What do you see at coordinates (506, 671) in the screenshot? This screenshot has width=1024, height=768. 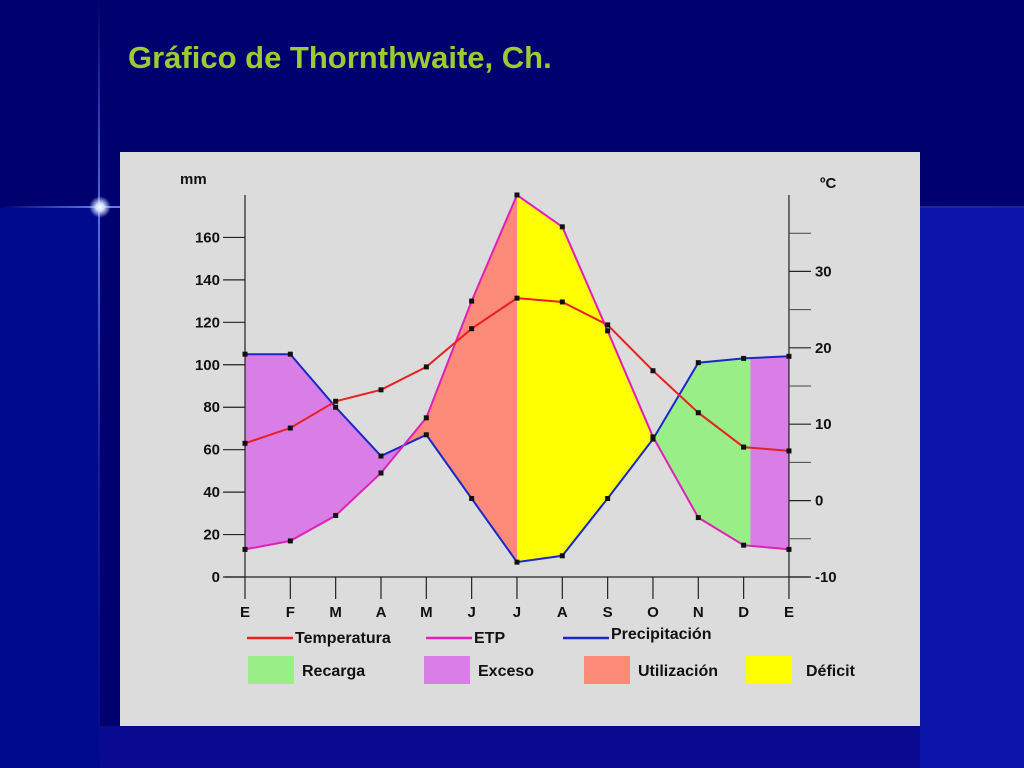 I see `legend-area-label: Exceso` at bounding box center [506, 671].